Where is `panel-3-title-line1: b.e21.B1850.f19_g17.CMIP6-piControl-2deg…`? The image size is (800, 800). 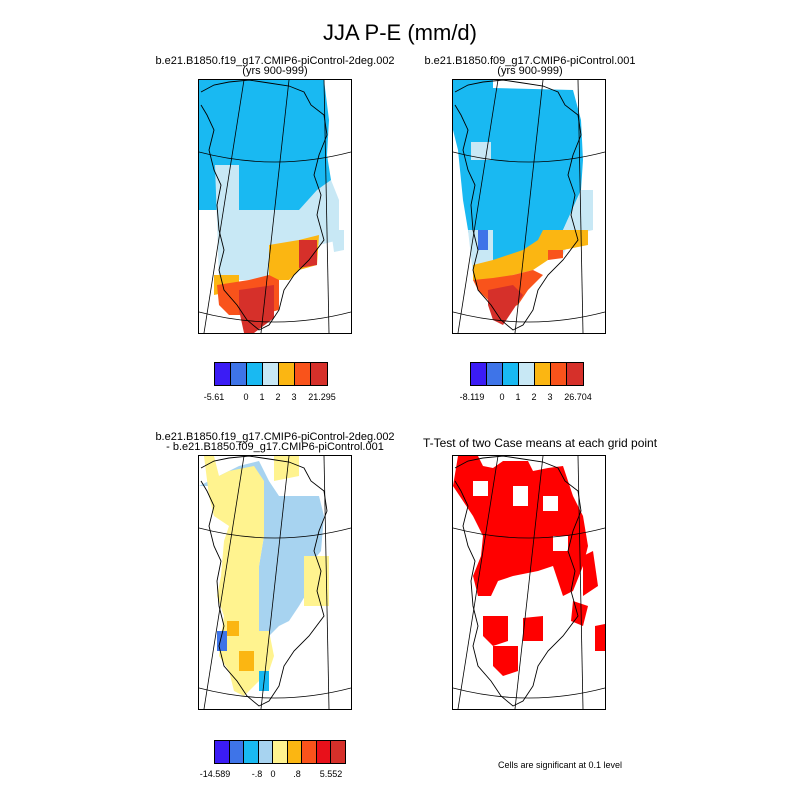 panel-3-title-line1: b.e21.B1850.f19_g17.CMIP6-piControl-2deg… is located at coordinates (275, 437).